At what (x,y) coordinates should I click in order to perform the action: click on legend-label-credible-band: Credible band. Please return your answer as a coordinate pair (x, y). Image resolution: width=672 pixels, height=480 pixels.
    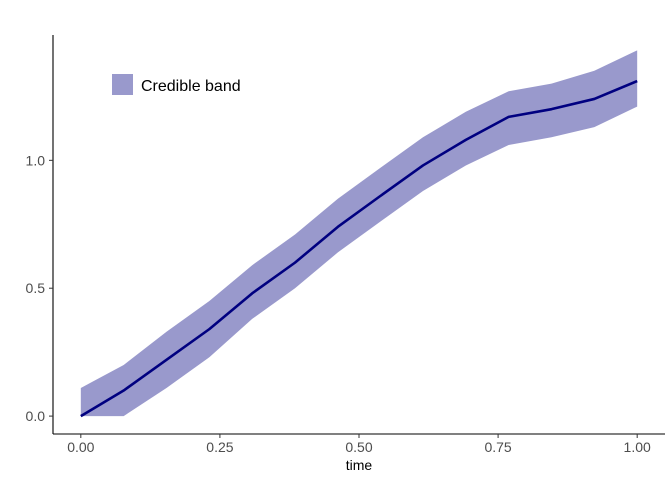
    Looking at the image, I should click on (191, 86).